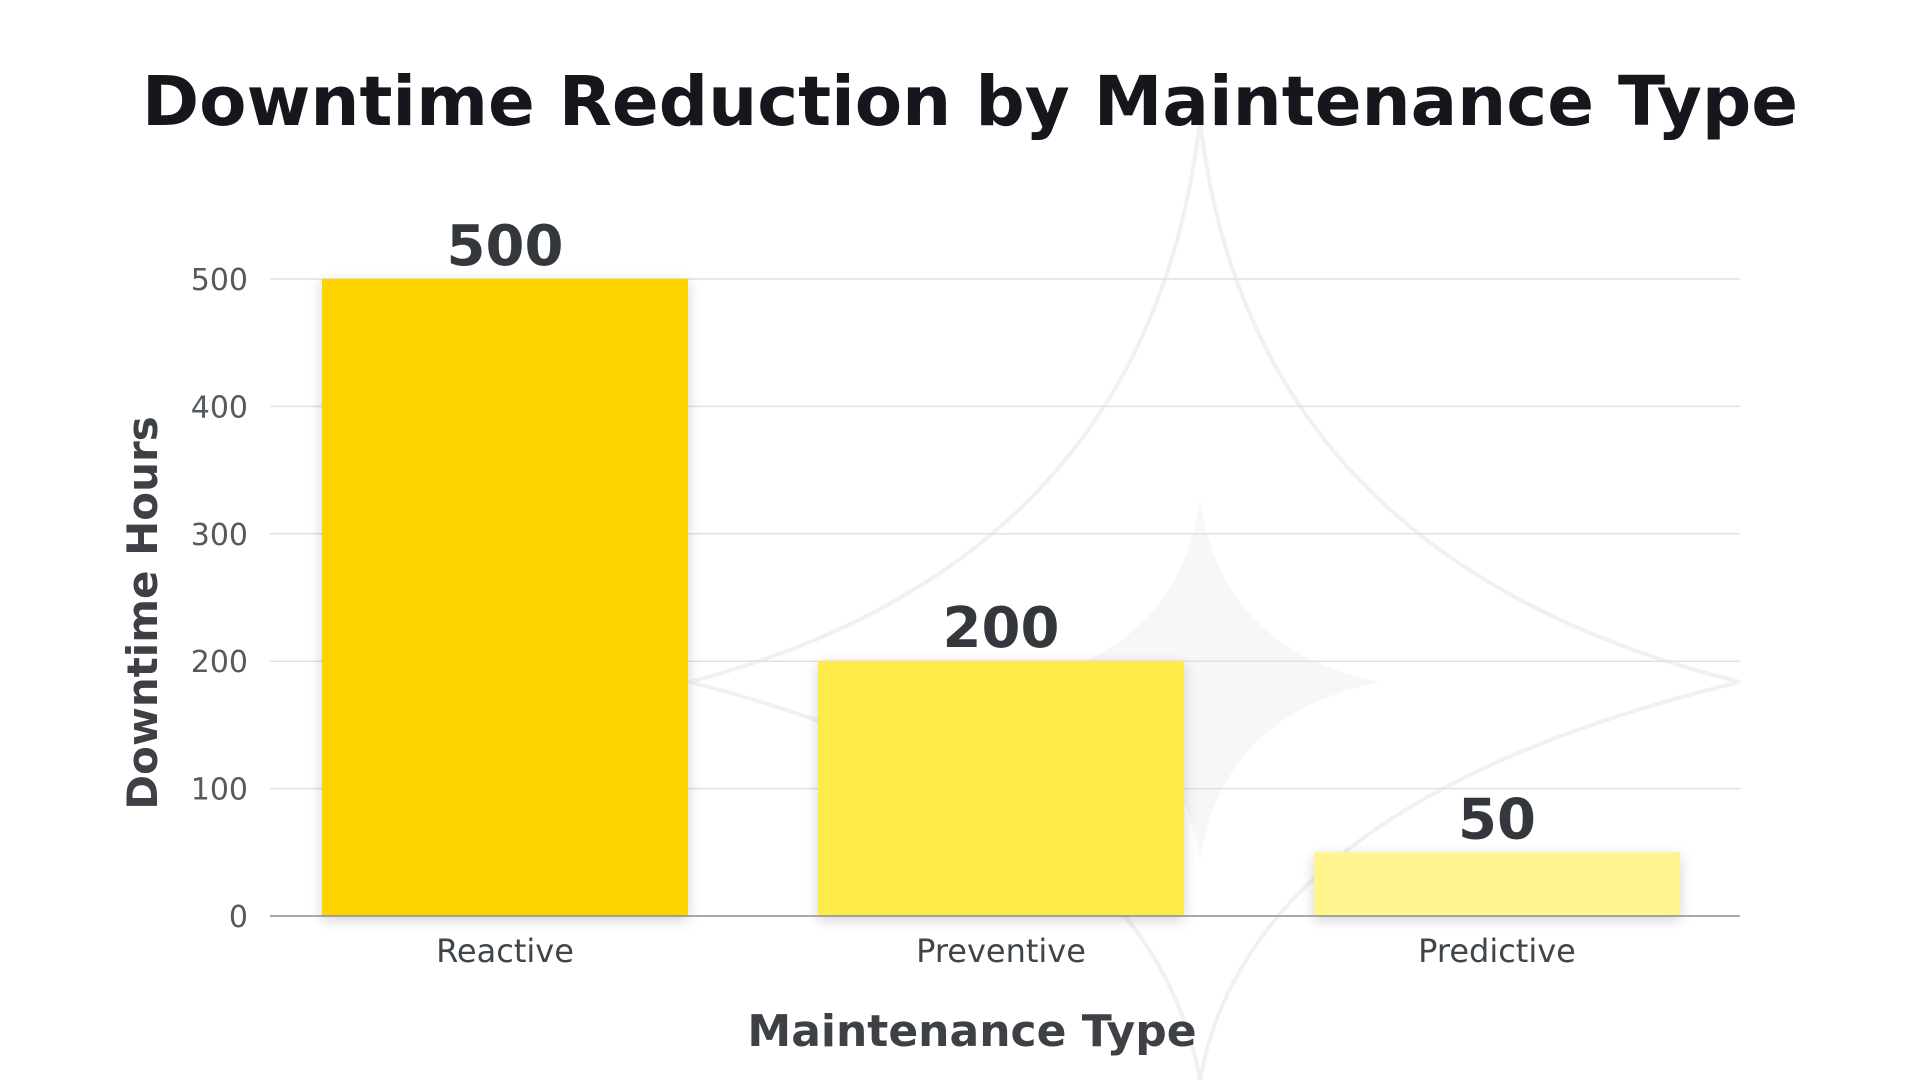  Describe the element at coordinates (219, 662) in the screenshot. I see `y-tick-label: 200` at that location.